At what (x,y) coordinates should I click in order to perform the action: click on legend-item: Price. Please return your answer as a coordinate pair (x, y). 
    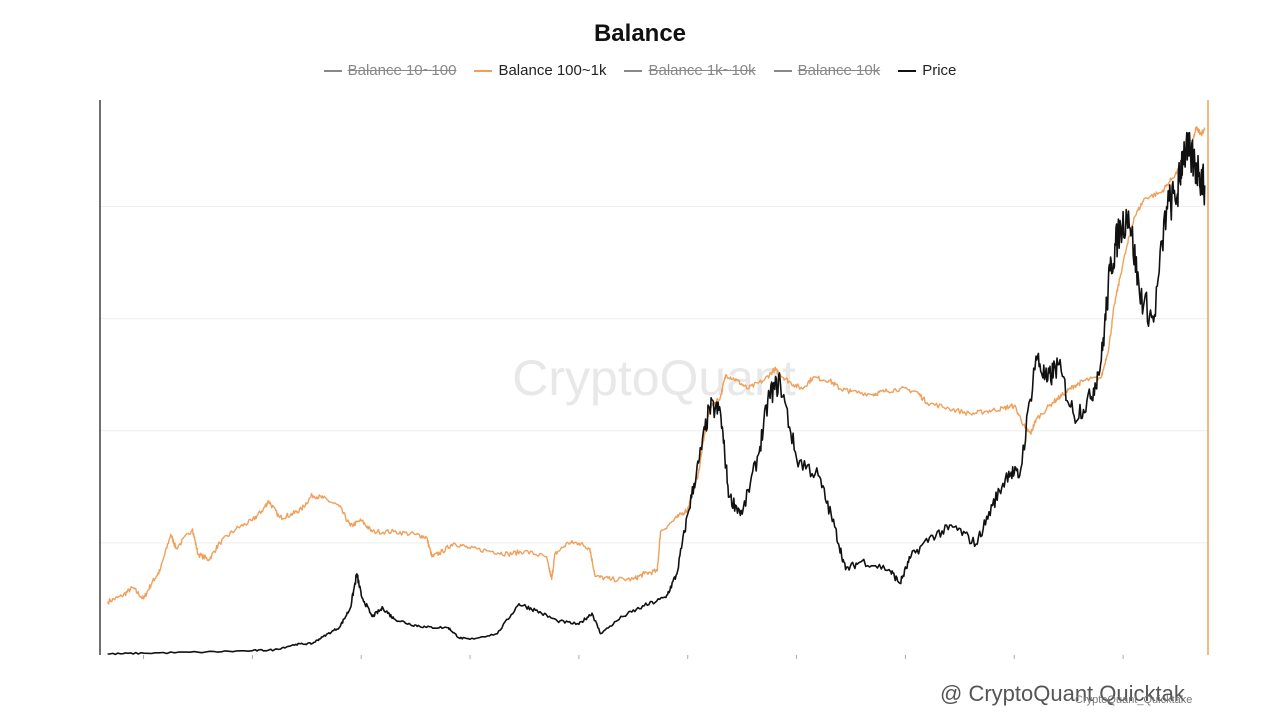
    Looking at the image, I should click on (927, 70).